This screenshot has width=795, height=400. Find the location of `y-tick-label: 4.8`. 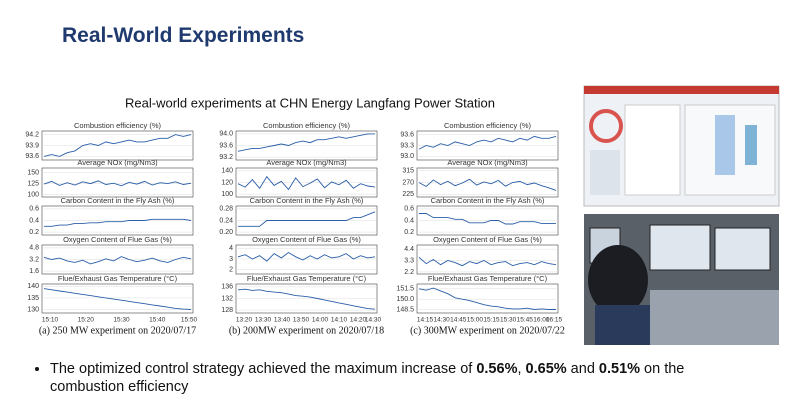

y-tick-label: 4.8 is located at coordinates (34, 248).